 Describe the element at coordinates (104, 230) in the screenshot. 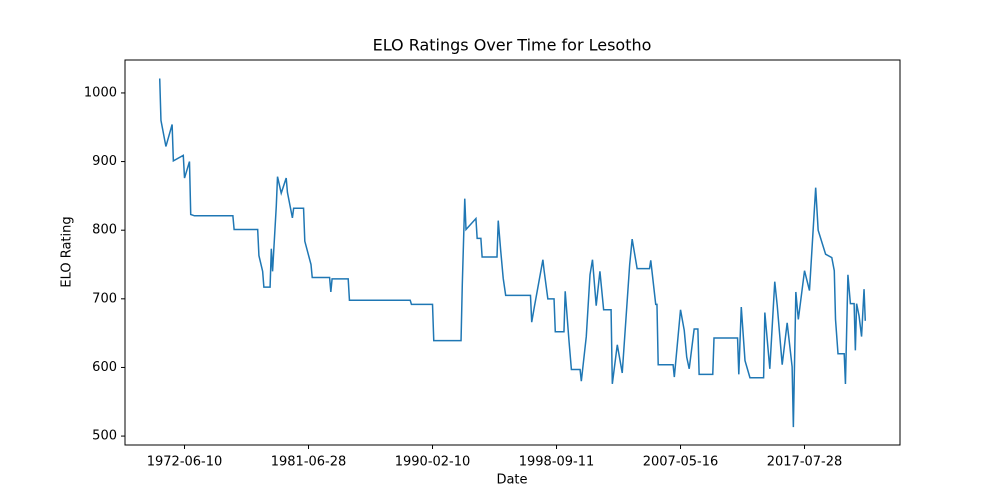

I see `y-tick-label: 800` at that location.